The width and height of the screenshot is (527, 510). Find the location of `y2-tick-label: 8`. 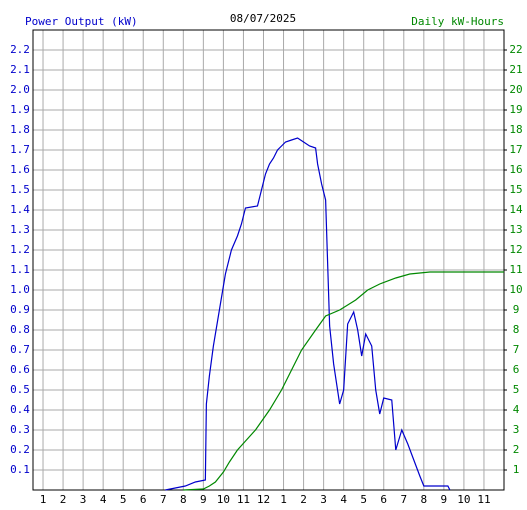

y2-tick-label: 8 is located at coordinates (516, 329).